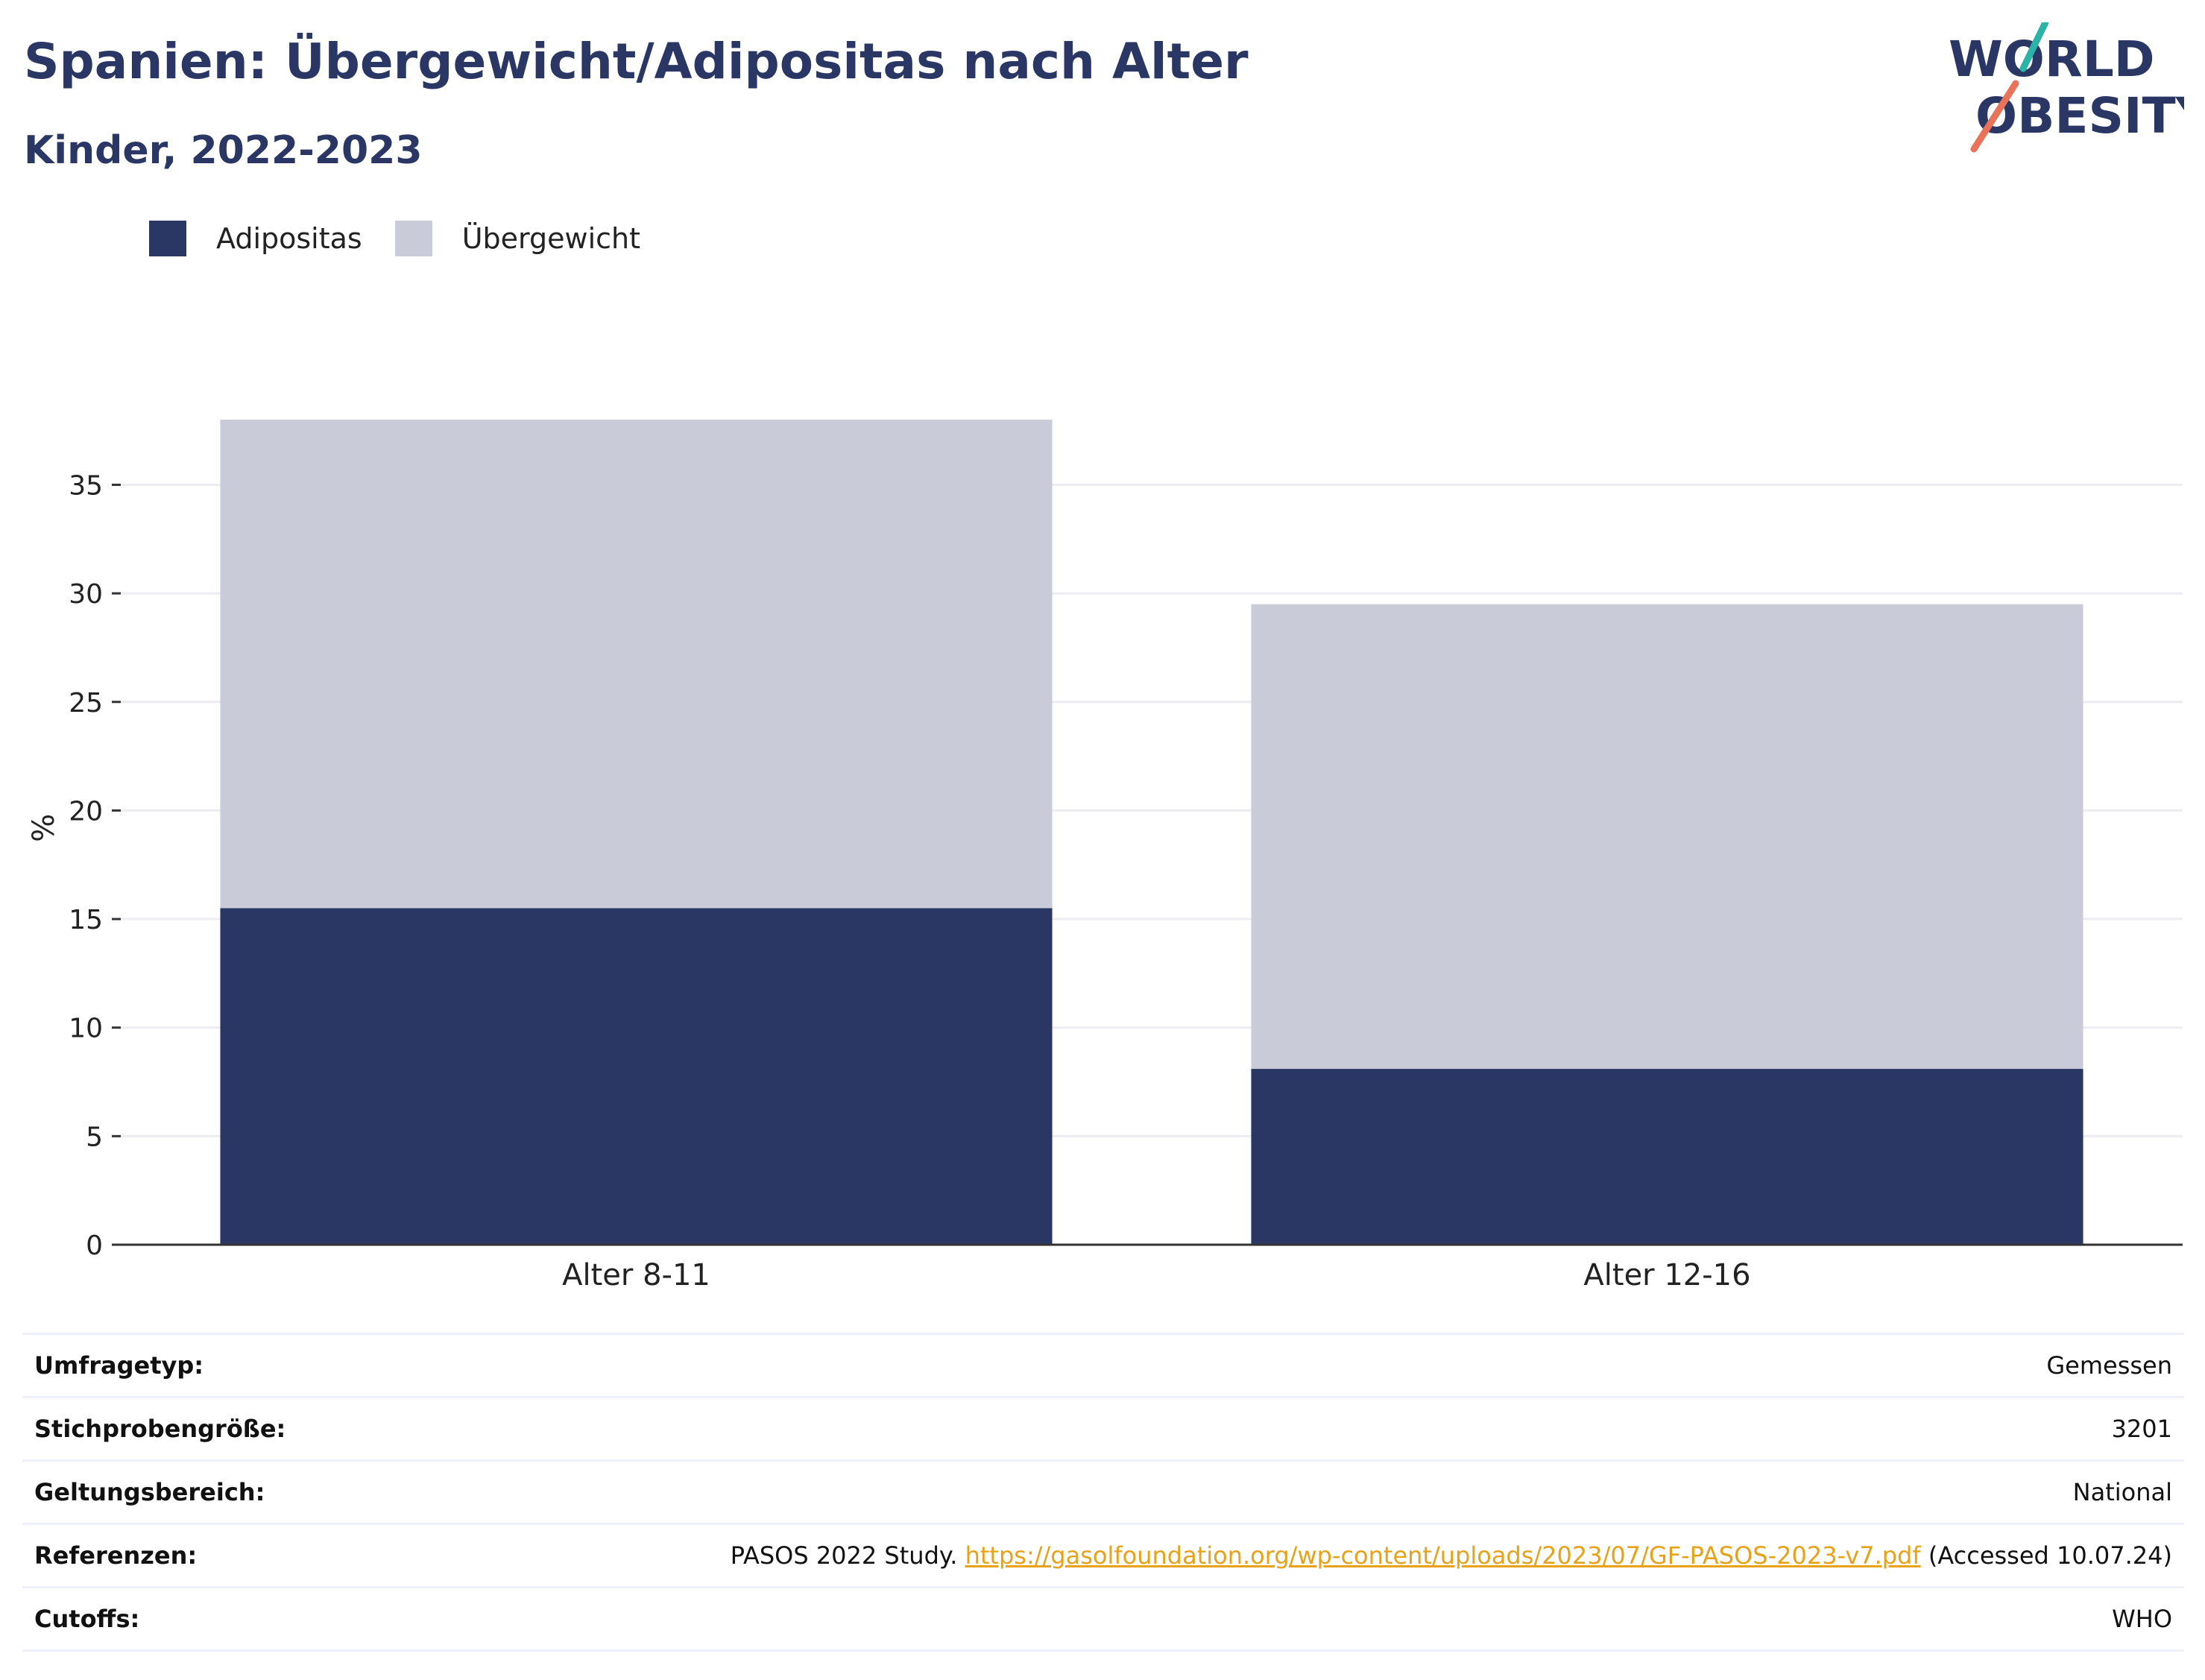 Image resolution: width=2205 pixels, height=1680 pixels. I want to click on y-tick-label: 5, so click(94, 1137).